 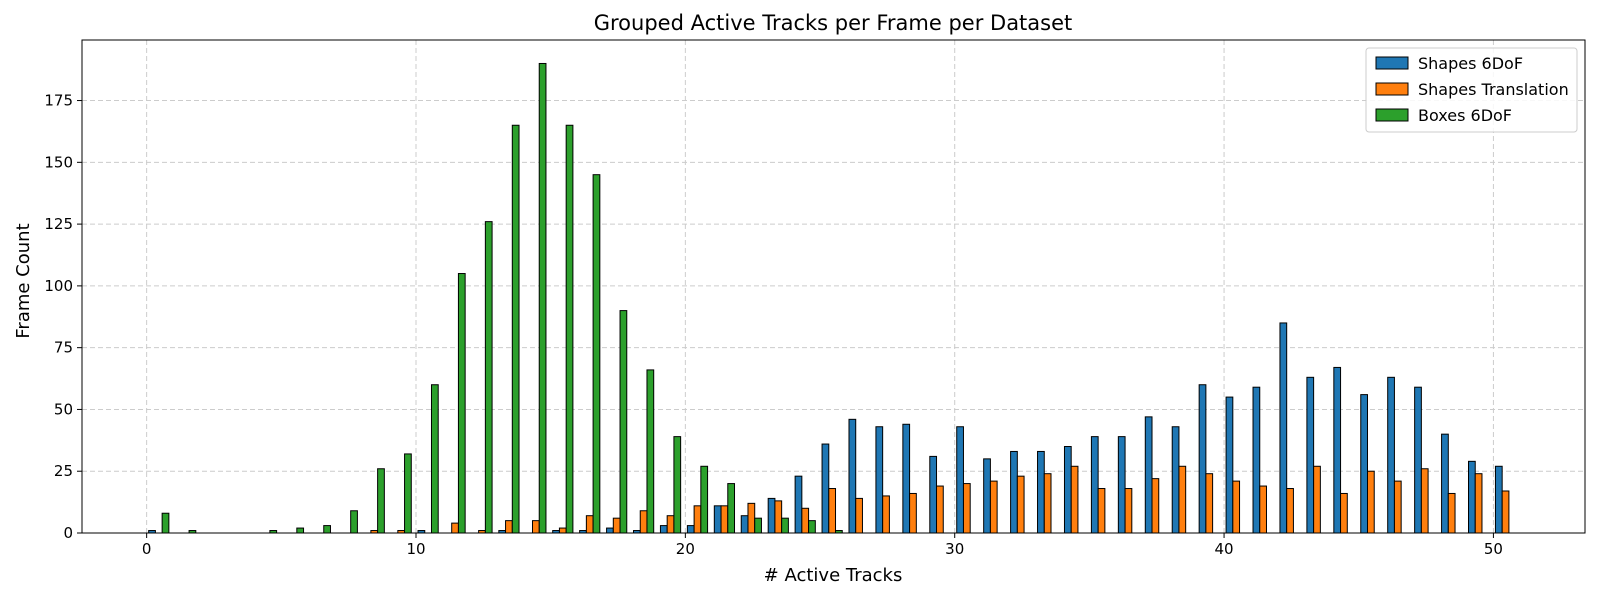 What do you see at coordinates (685, 549) in the screenshot?
I see `x-tick-label: 20` at bounding box center [685, 549].